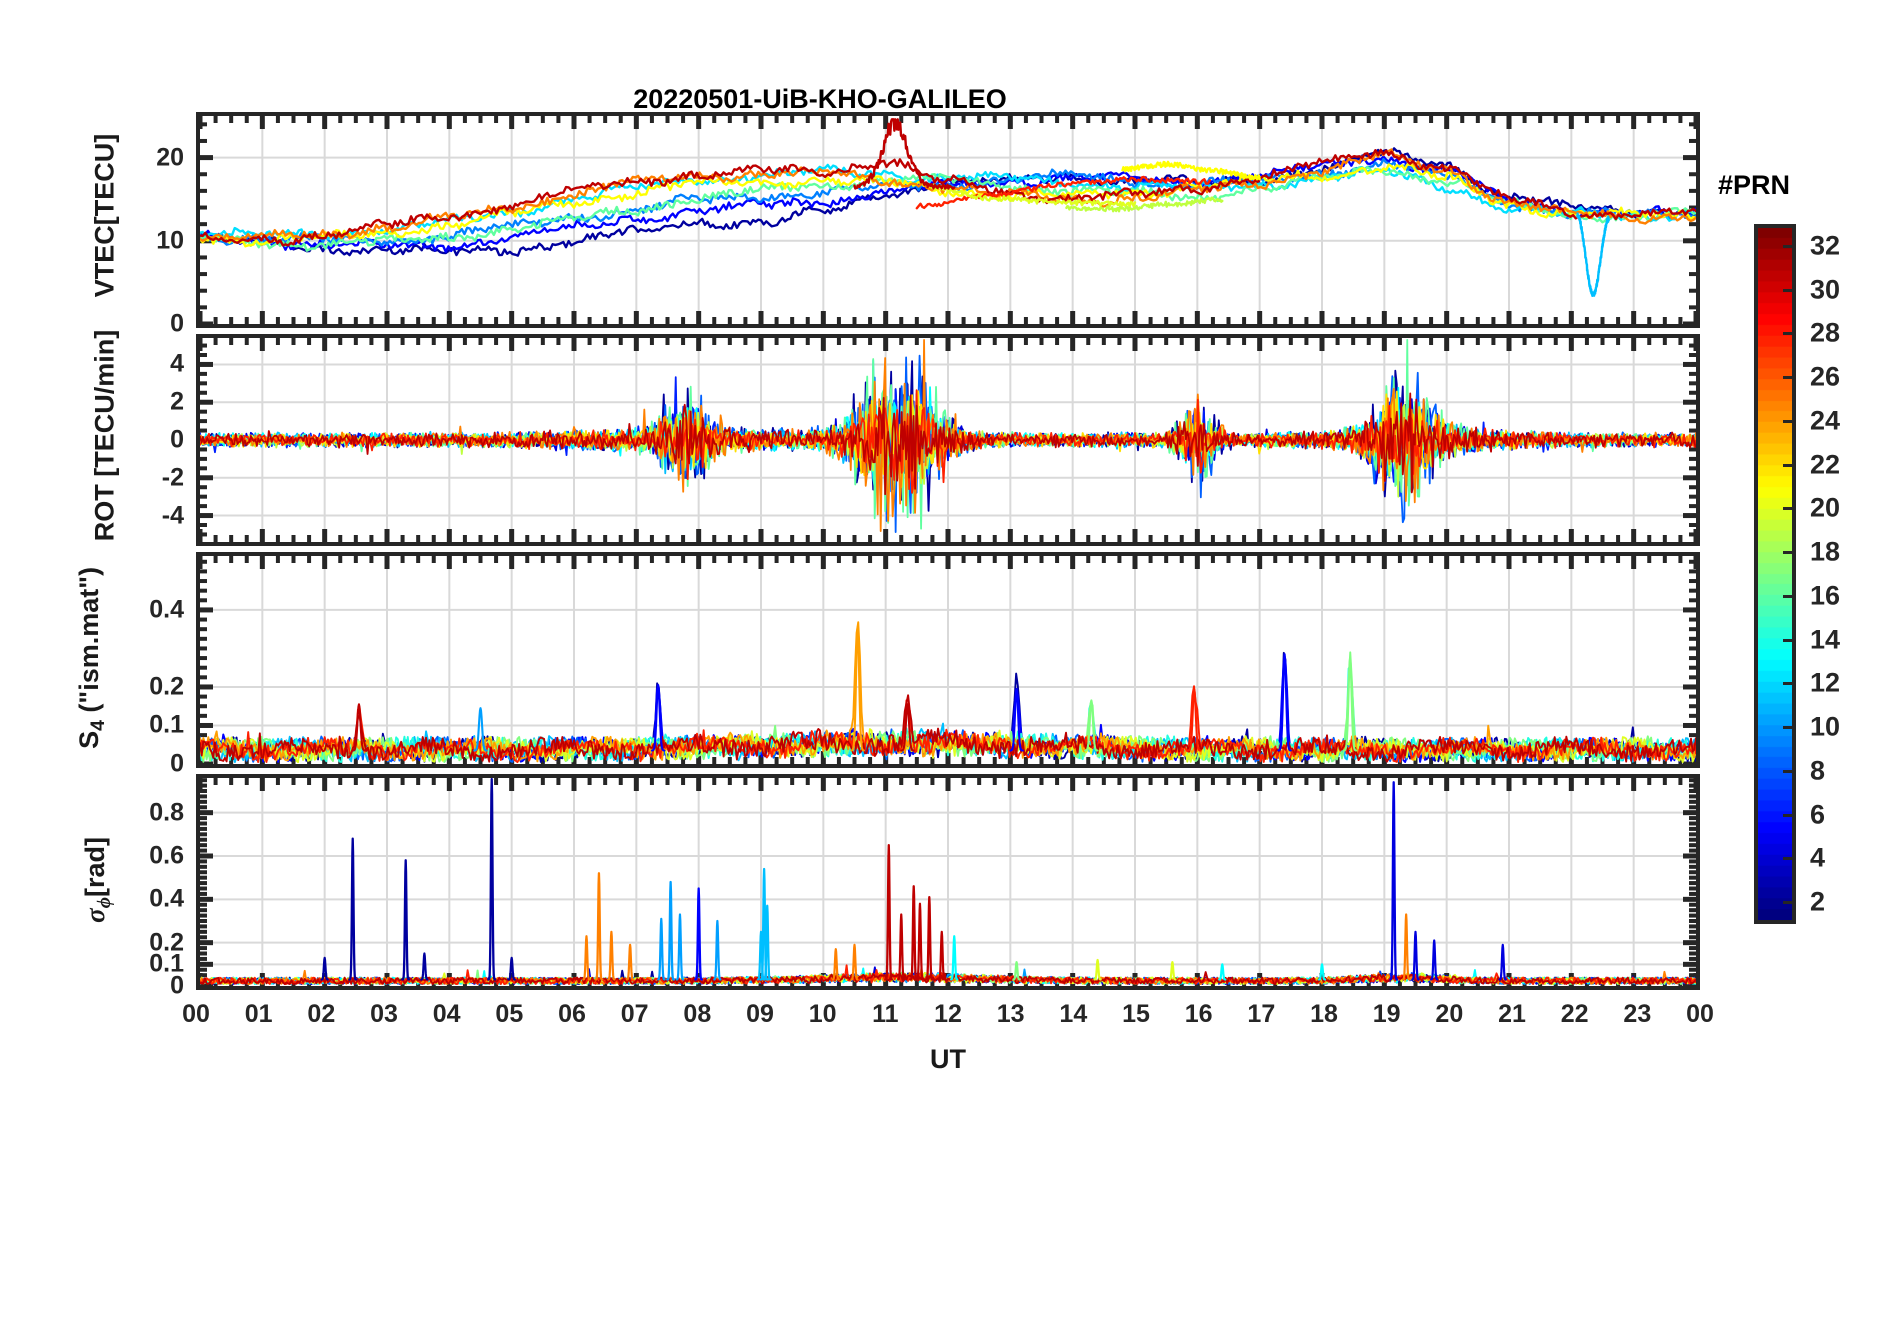 This screenshot has width=1902, height=1330. What do you see at coordinates (1825, 726) in the screenshot?
I see `colorbar-tick-10: 10` at bounding box center [1825, 726].